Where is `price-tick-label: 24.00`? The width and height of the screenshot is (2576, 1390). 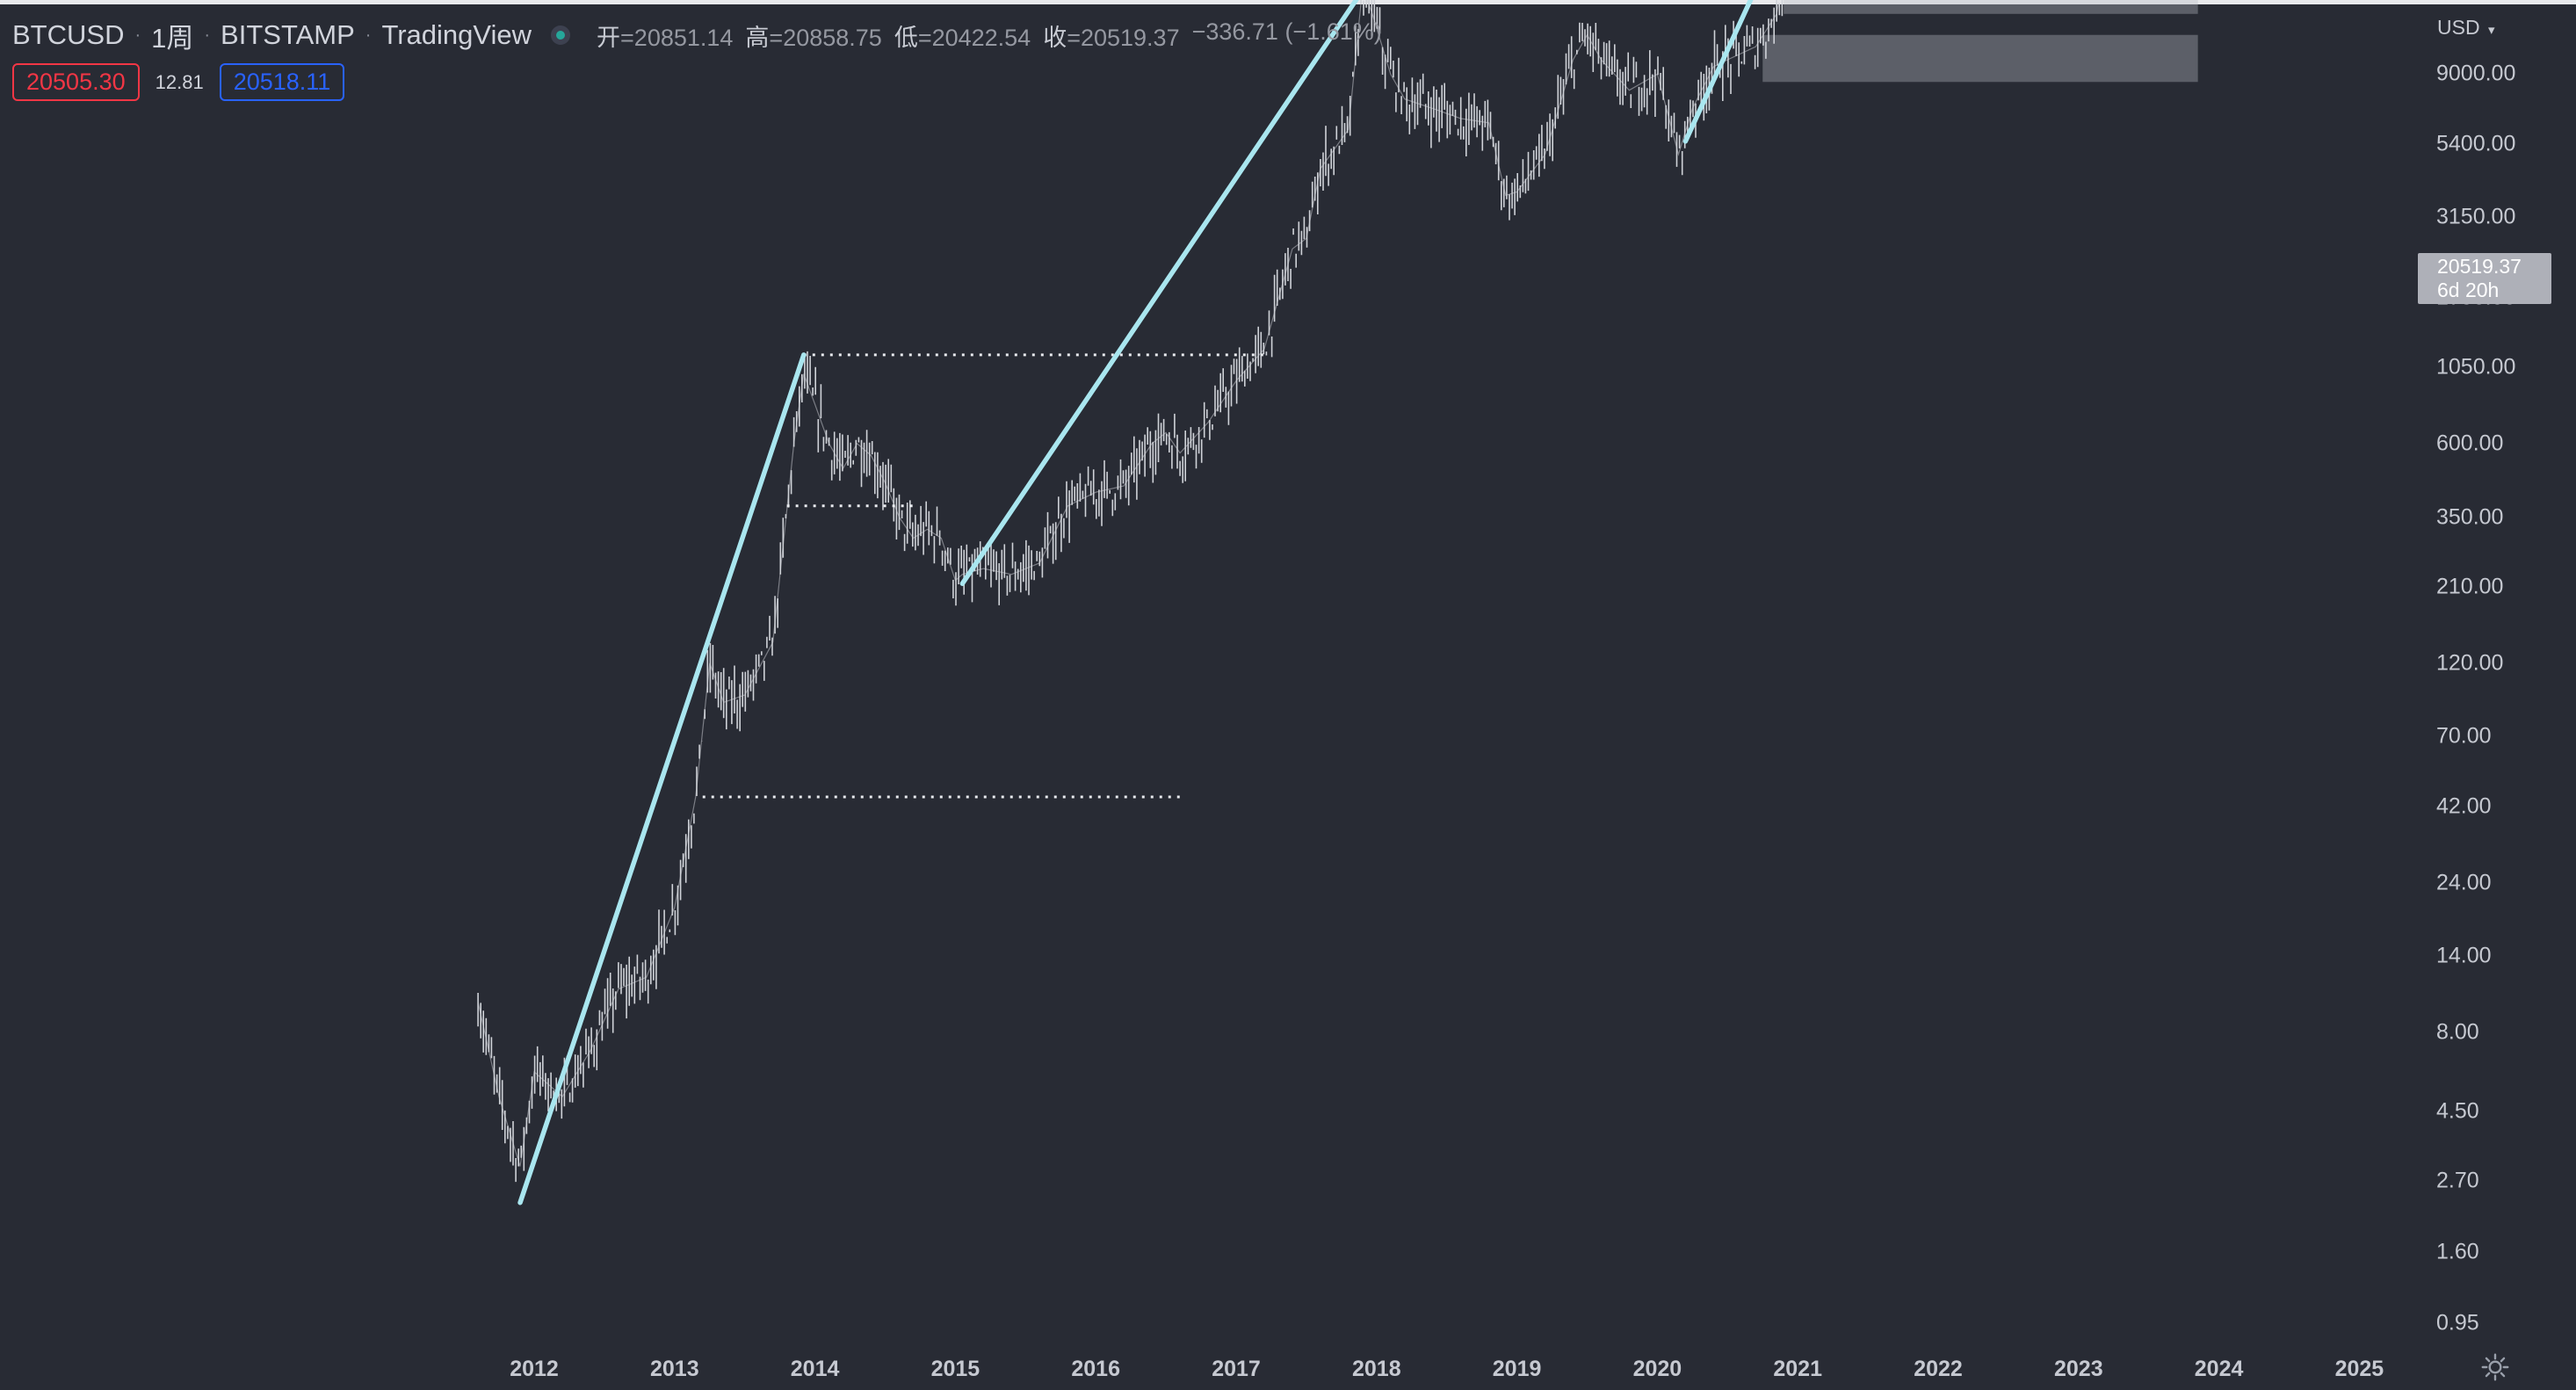 price-tick-label: 24.00 is located at coordinates (2464, 882).